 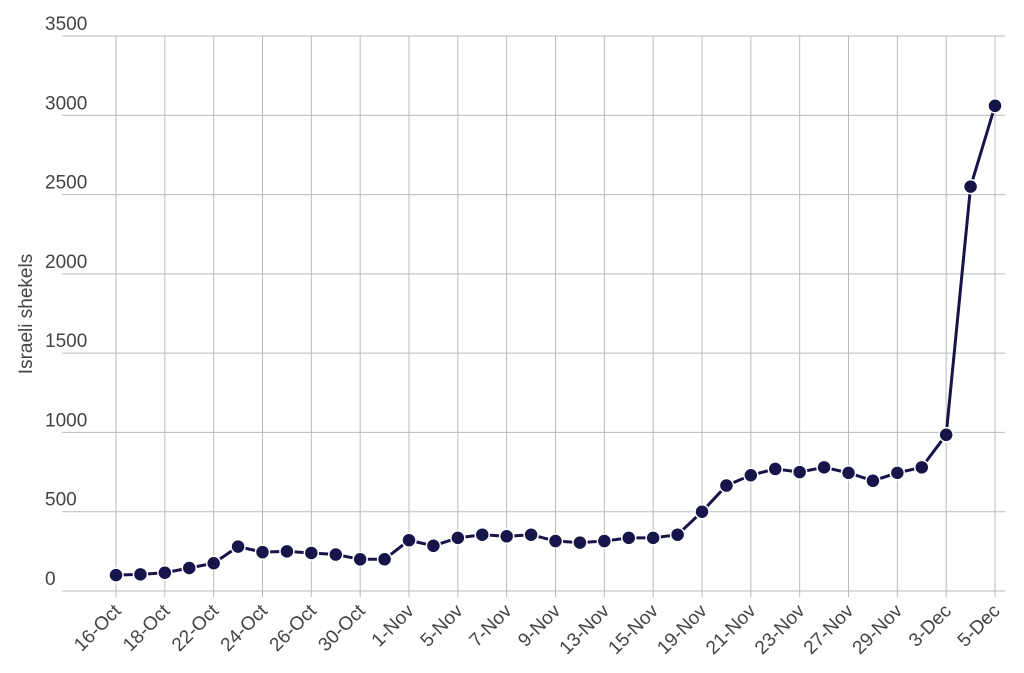 I want to click on x-tick-label: 30-Oct, so click(x=343, y=628).